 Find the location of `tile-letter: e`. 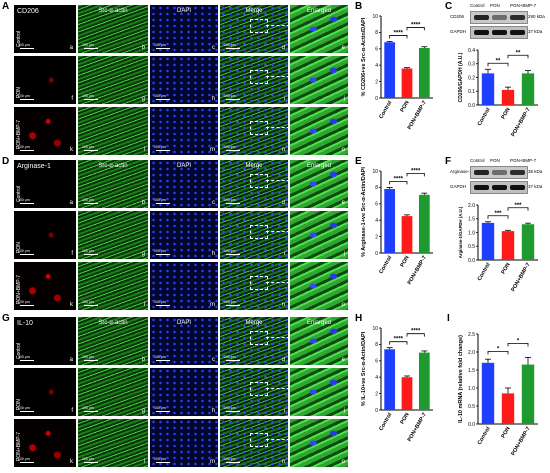

tile-letter: e is located at coordinates (343, 360).